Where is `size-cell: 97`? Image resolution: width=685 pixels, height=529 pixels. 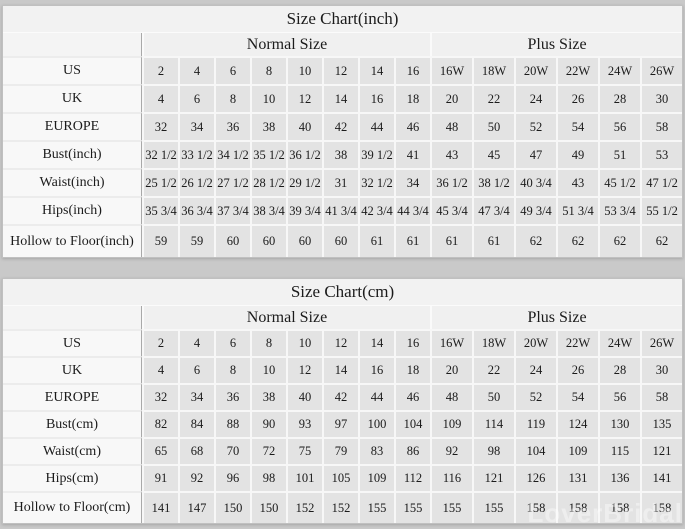 size-cell: 97 is located at coordinates (340, 423).